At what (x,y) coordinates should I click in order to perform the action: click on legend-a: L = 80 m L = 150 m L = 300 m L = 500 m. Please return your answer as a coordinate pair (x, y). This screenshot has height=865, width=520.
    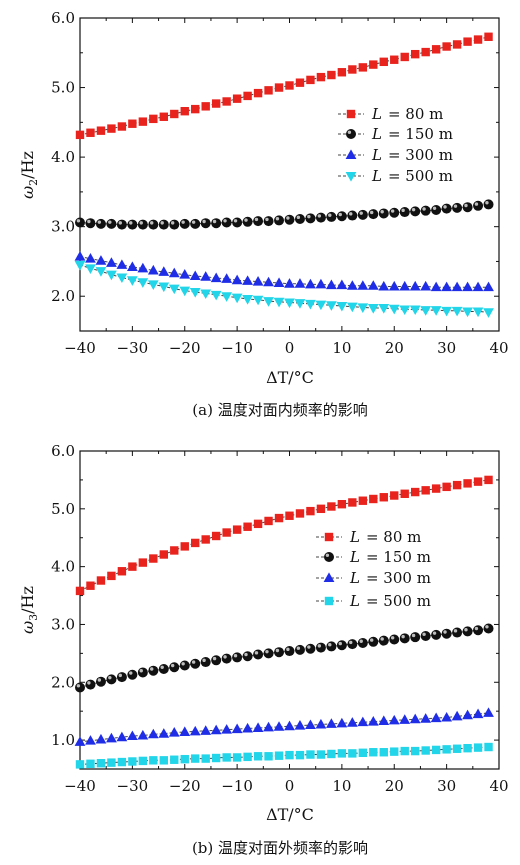
    Looking at the image, I should click on (395, 145).